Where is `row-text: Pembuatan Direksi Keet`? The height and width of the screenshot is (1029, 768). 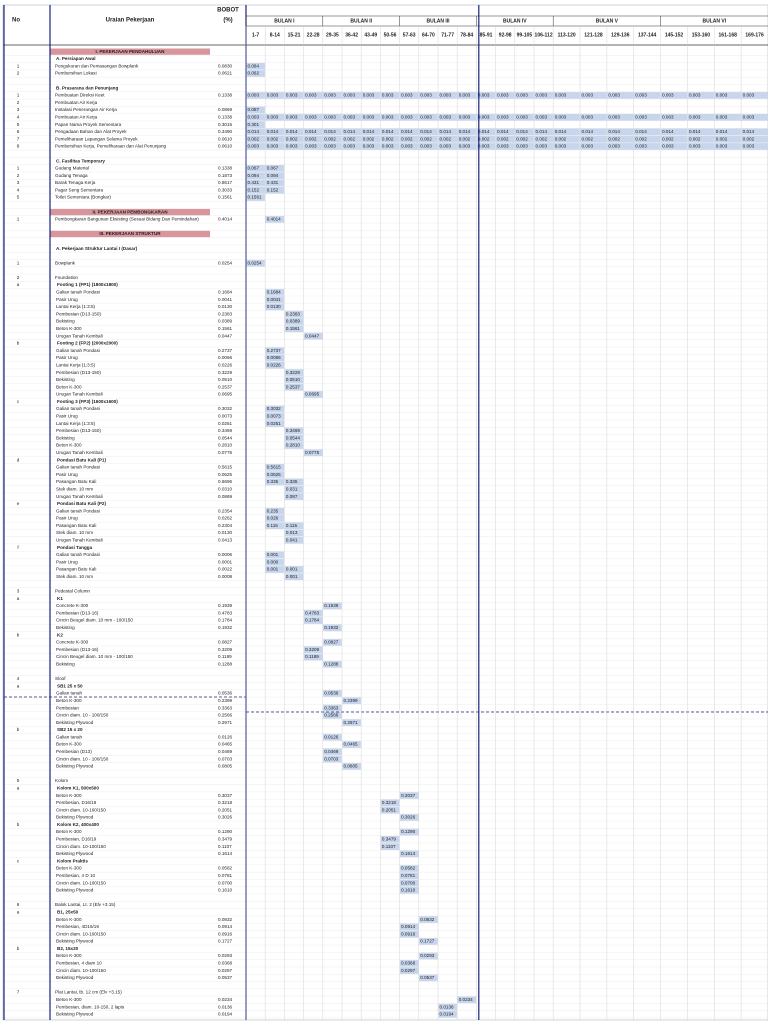 row-text: Pembuatan Direksi Keet is located at coordinates (80, 95).